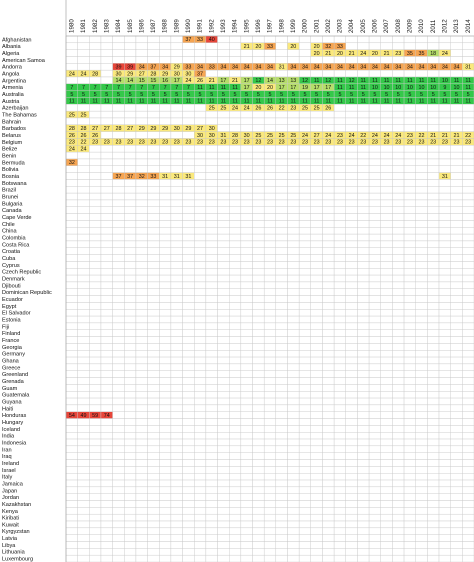  What do you see at coordinates (10, 525) in the screenshot?
I see `row-label: Kuwait` at bounding box center [10, 525].